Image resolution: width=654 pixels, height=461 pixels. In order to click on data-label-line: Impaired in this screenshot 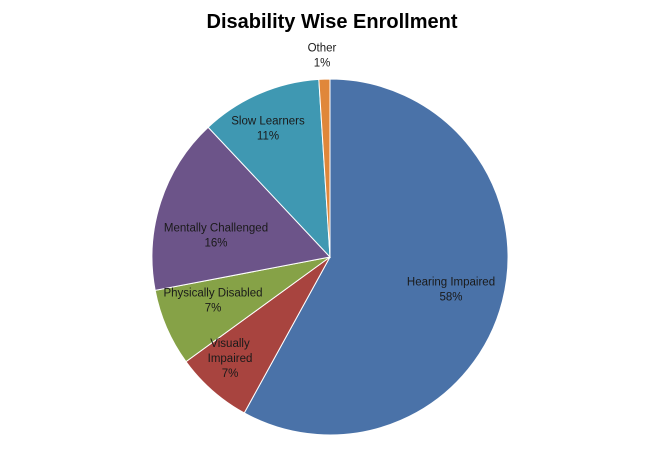, I will do `click(230, 359)`.